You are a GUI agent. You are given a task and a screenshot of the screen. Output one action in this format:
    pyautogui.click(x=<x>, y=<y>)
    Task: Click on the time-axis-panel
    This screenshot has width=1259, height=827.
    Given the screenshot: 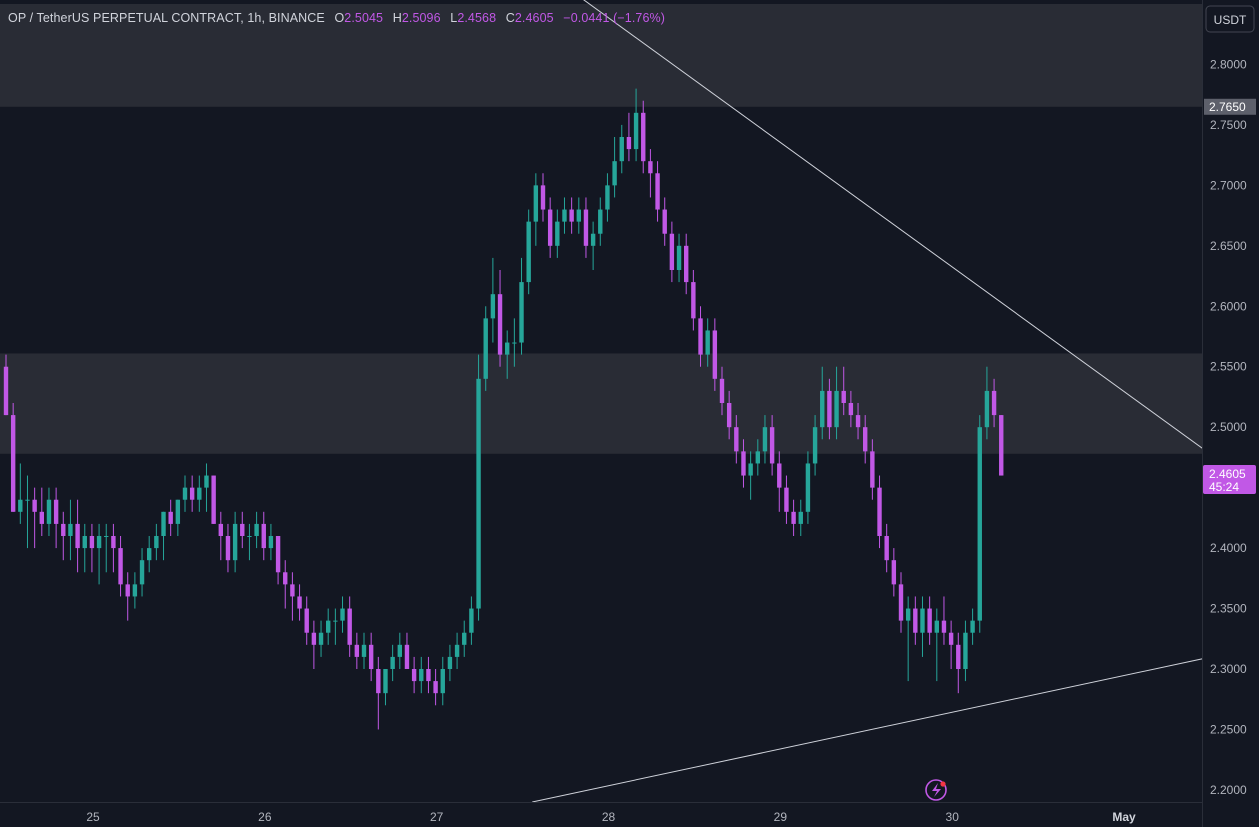 What is the action you would take?
    pyautogui.click(x=601, y=814)
    